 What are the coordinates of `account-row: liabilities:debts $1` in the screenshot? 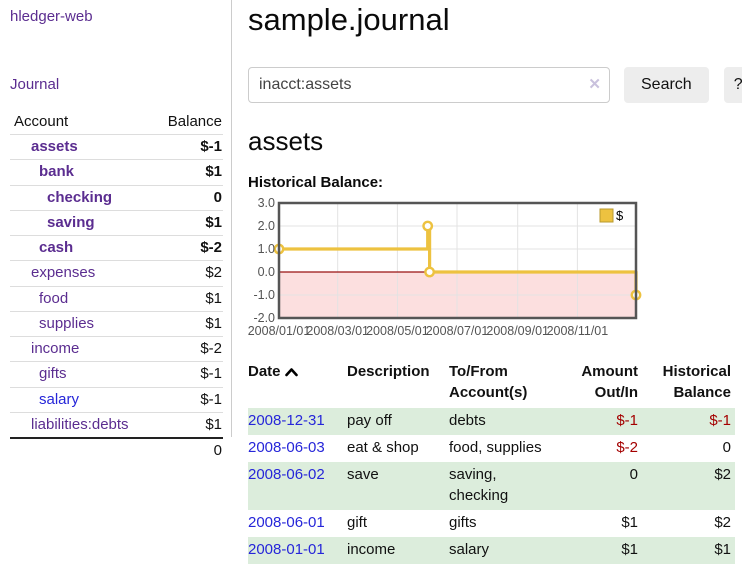 It's located at (116, 425).